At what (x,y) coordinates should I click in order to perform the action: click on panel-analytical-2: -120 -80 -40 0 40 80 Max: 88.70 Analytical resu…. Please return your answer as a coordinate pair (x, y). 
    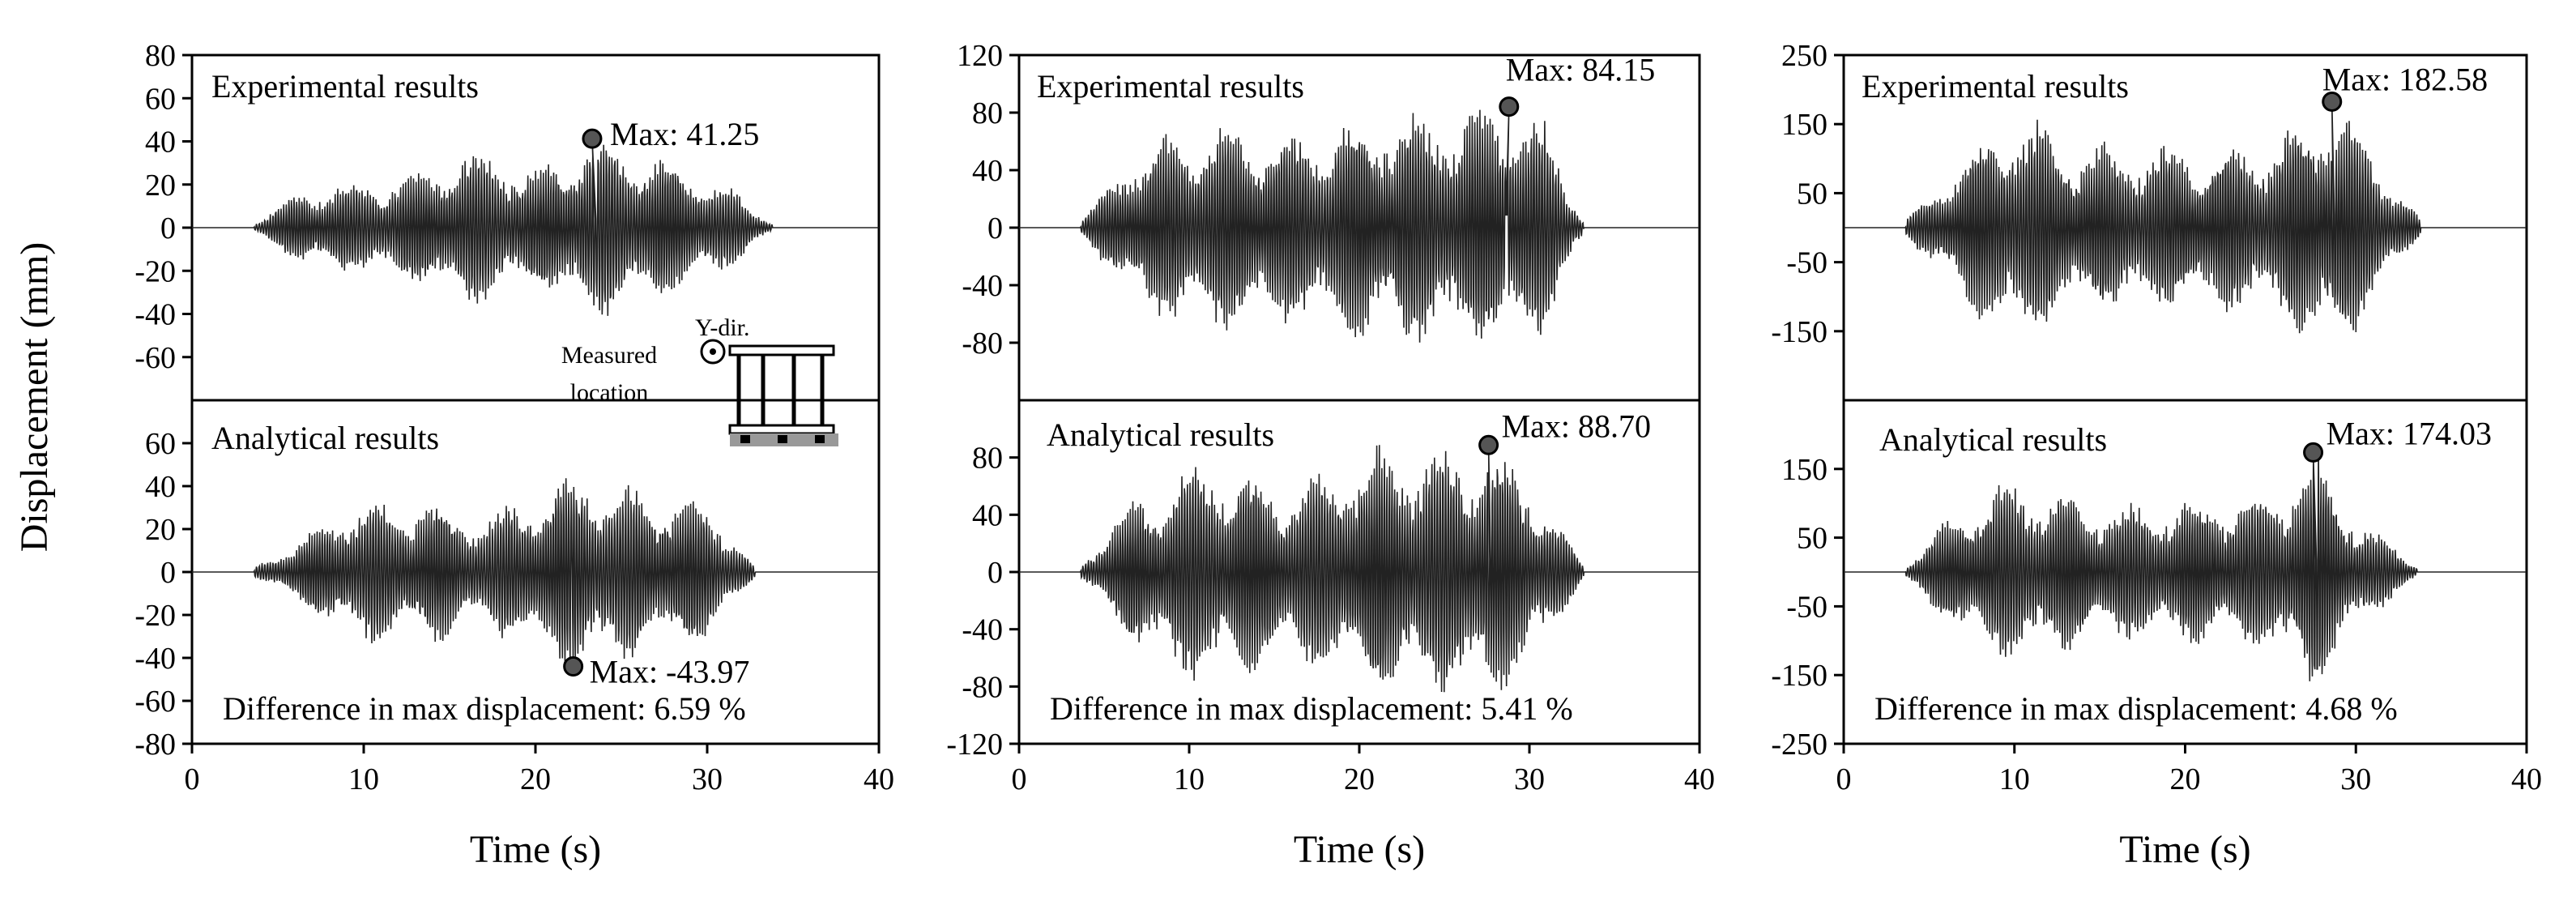
    Looking at the image, I should click on (1323, 580).